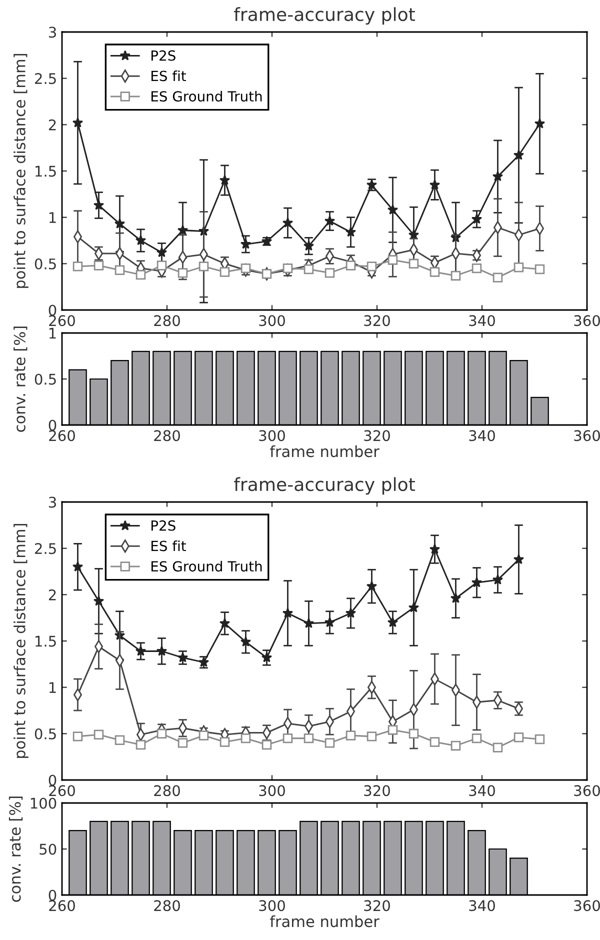 The width and height of the screenshot is (600, 940). I want to click on y-tick-label: 100, so click(43, 803).